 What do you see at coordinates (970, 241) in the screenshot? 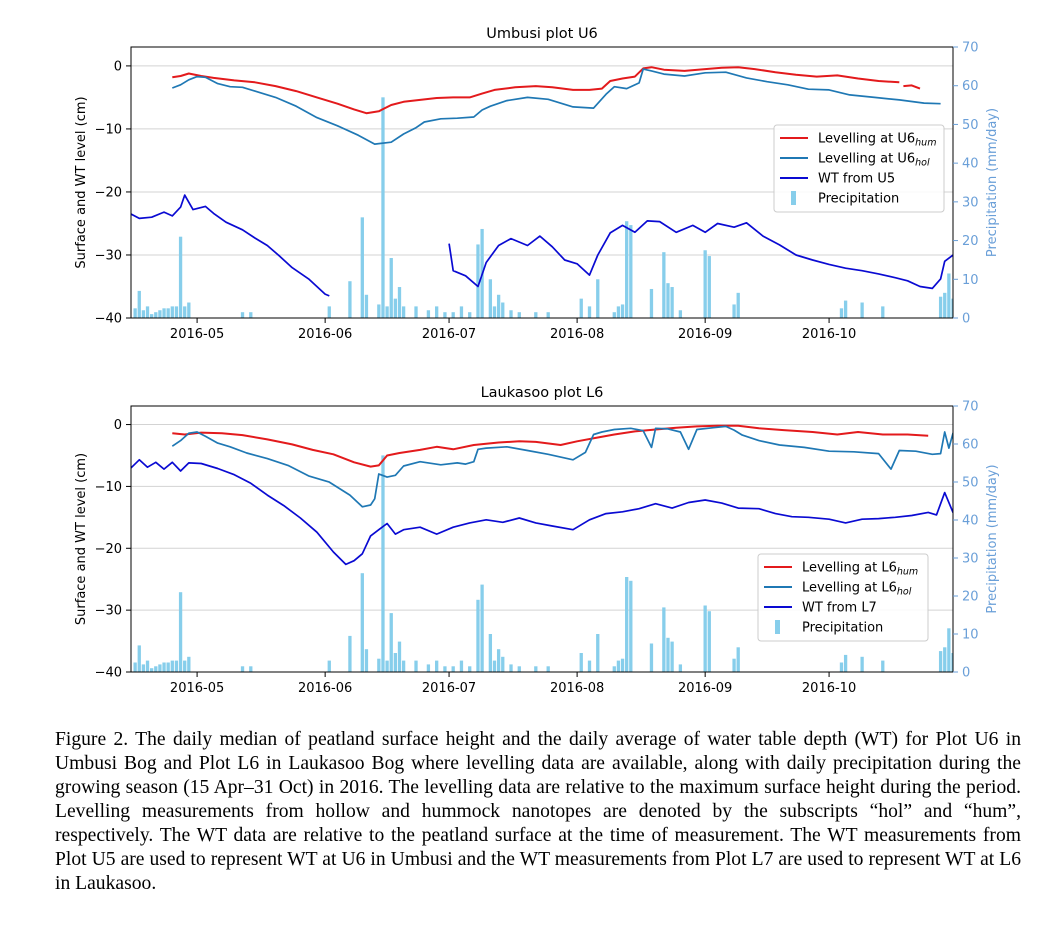
I see `y2-tick-label: 20` at bounding box center [970, 241].